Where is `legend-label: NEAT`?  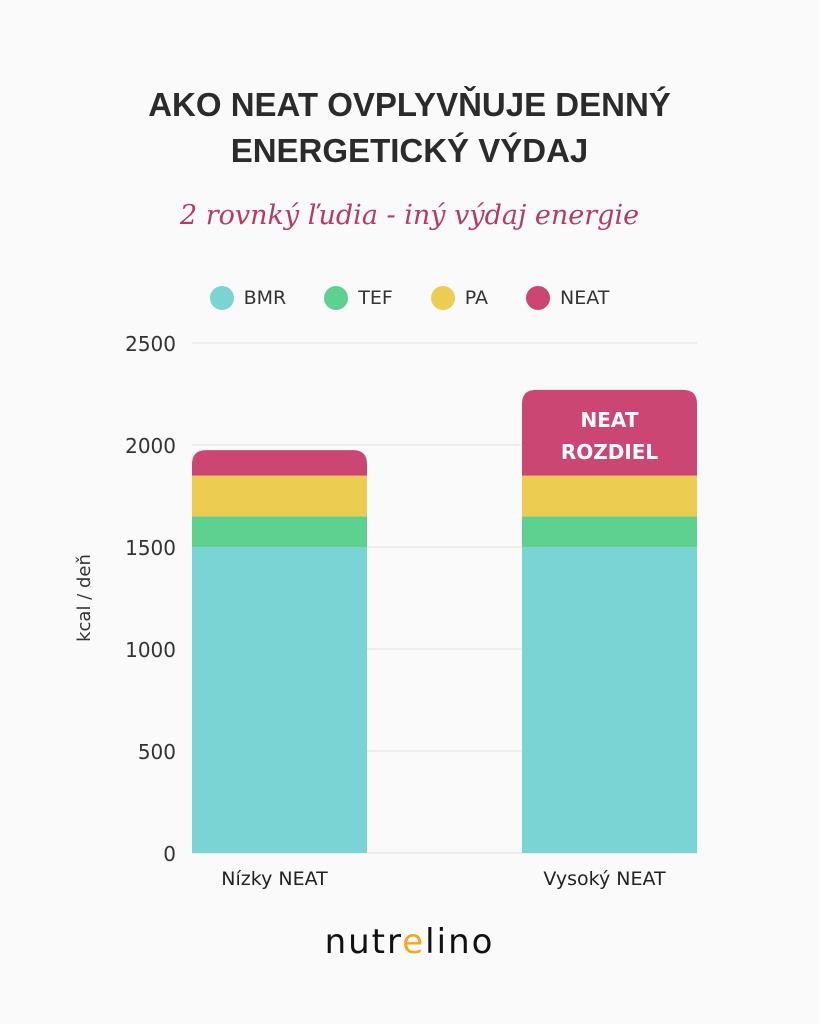 legend-label: NEAT is located at coordinates (585, 298).